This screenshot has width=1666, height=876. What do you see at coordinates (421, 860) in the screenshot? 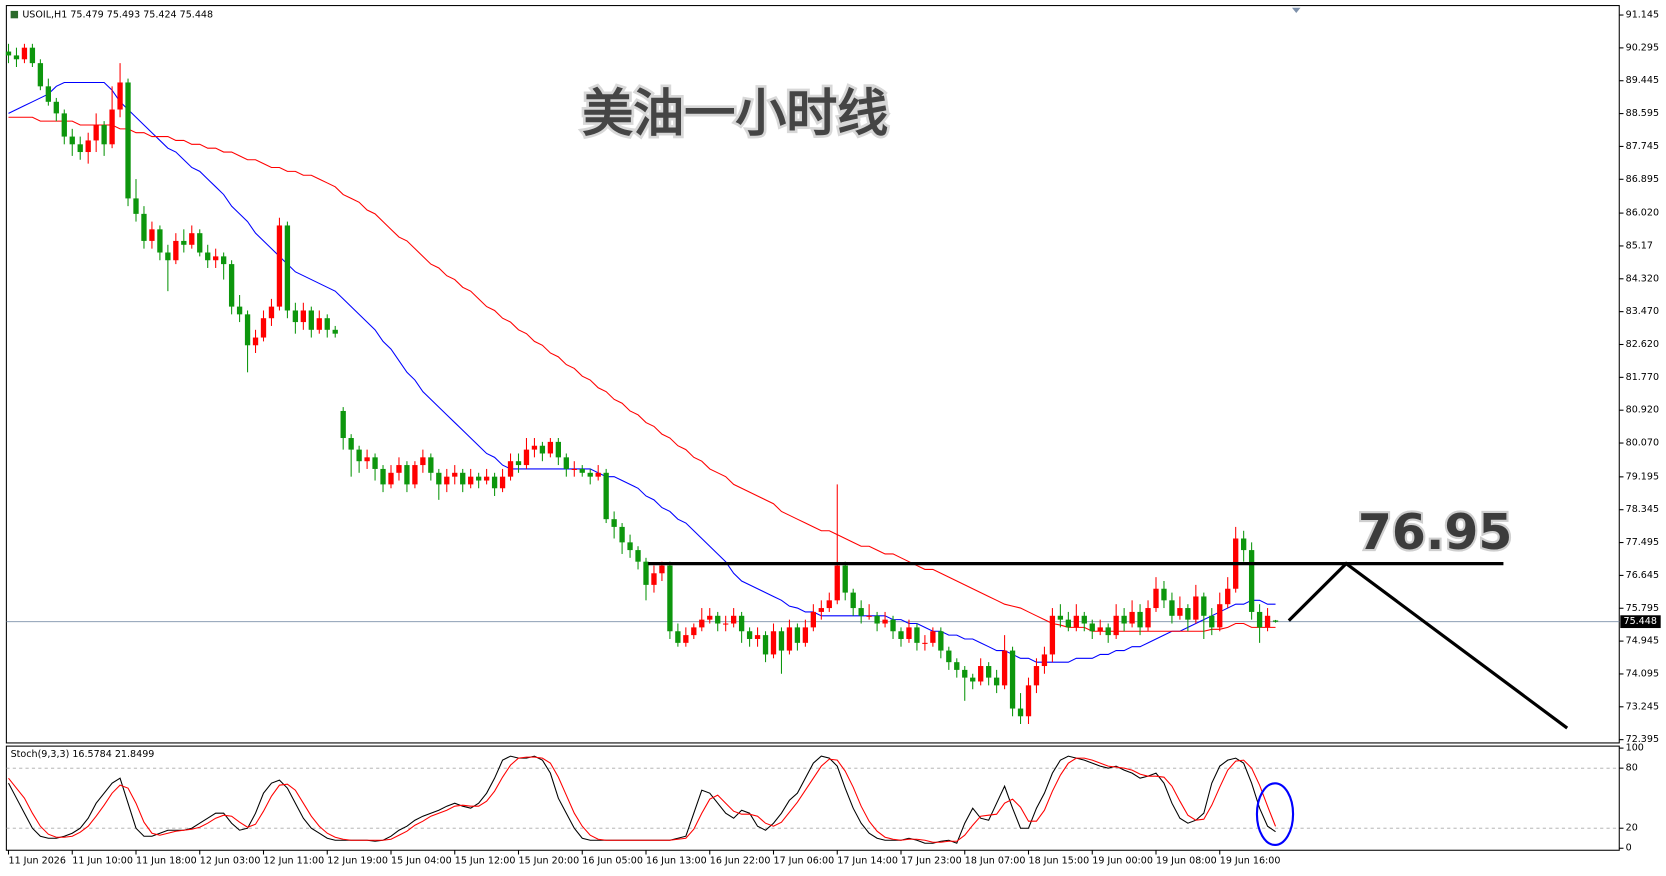
I see `x-tick-label: 15 Jun 04:00` at bounding box center [421, 860].